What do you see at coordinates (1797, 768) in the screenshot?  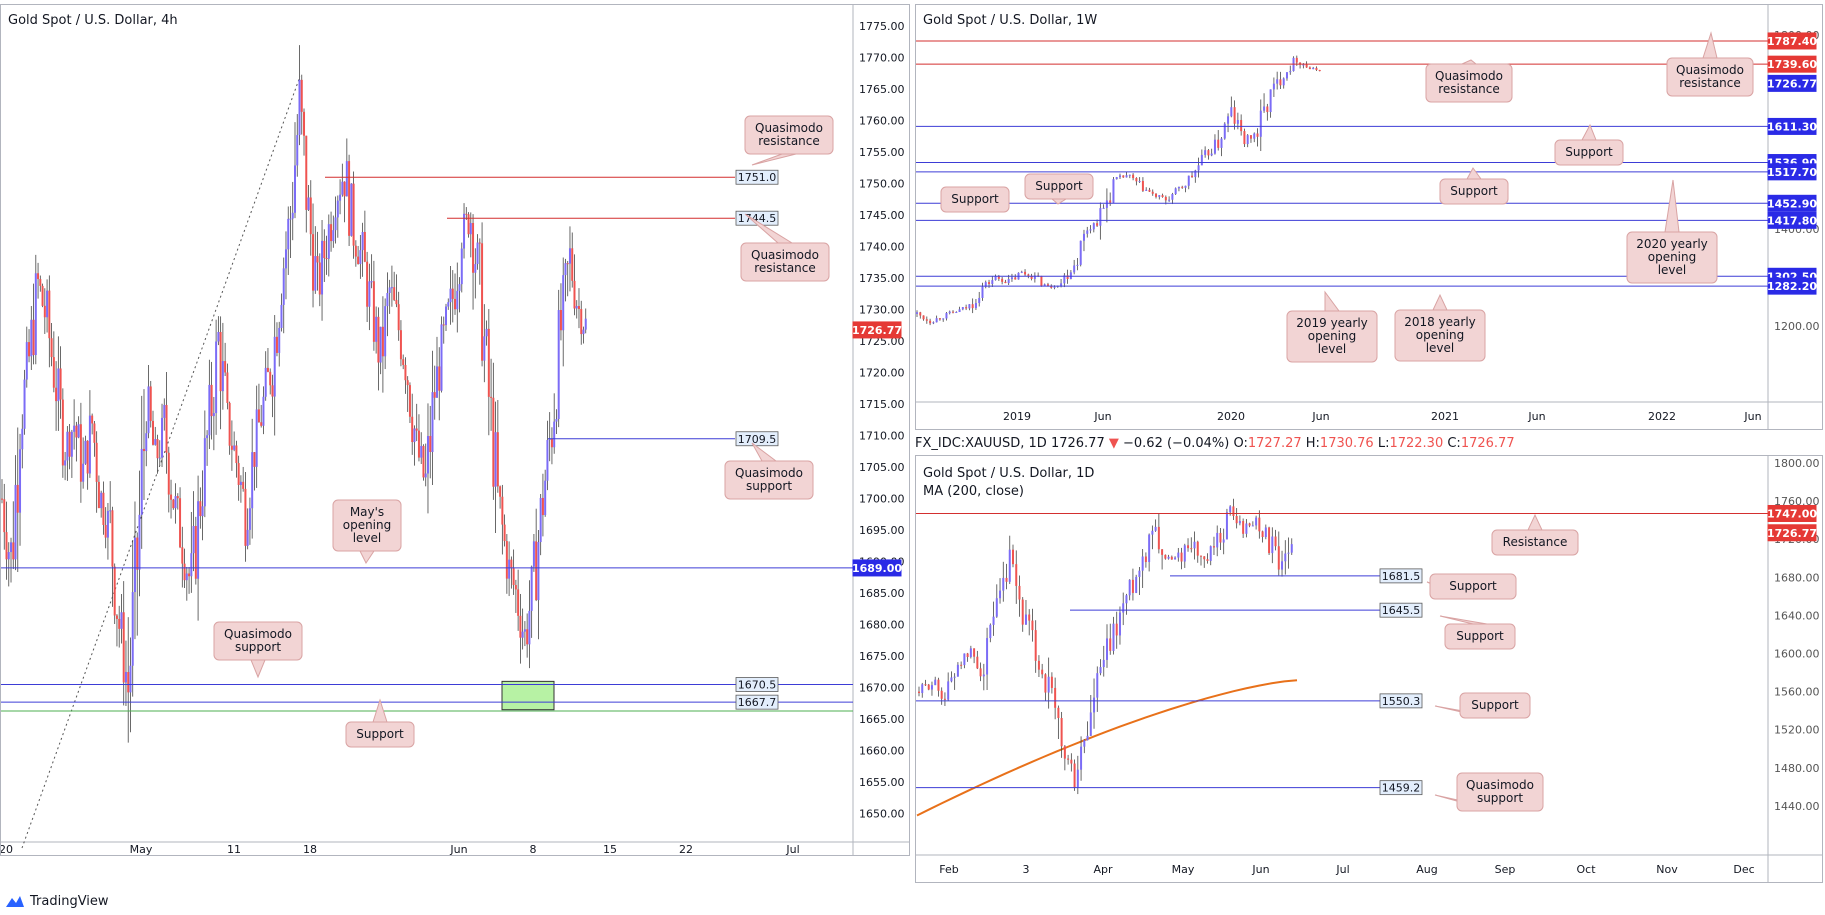 I see `y-tick-label: 1480.00` at bounding box center [1797, 768].